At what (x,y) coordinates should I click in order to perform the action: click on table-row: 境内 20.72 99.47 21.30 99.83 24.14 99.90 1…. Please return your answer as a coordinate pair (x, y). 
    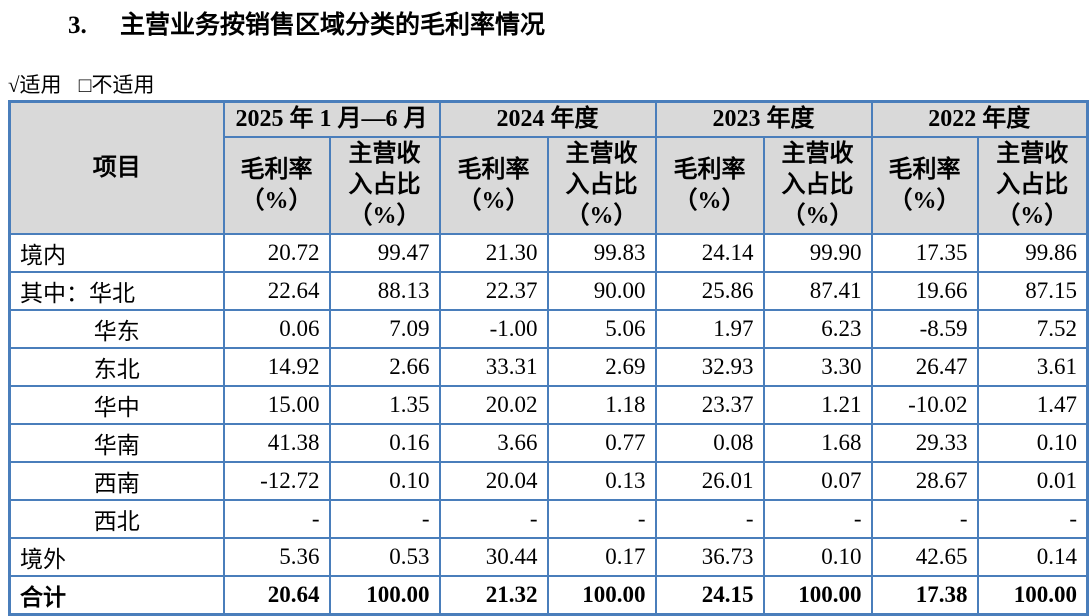
    Looking at the image, I should click on (548, 253).